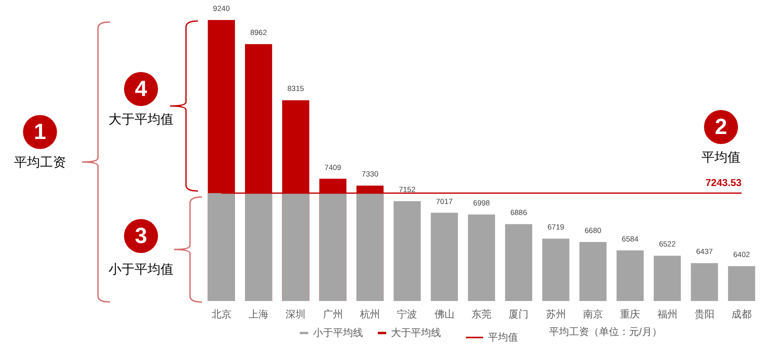 The height and width of the screenshot is (346, 781). I want to click on x-tick-label: 福州, so click(667, 314).